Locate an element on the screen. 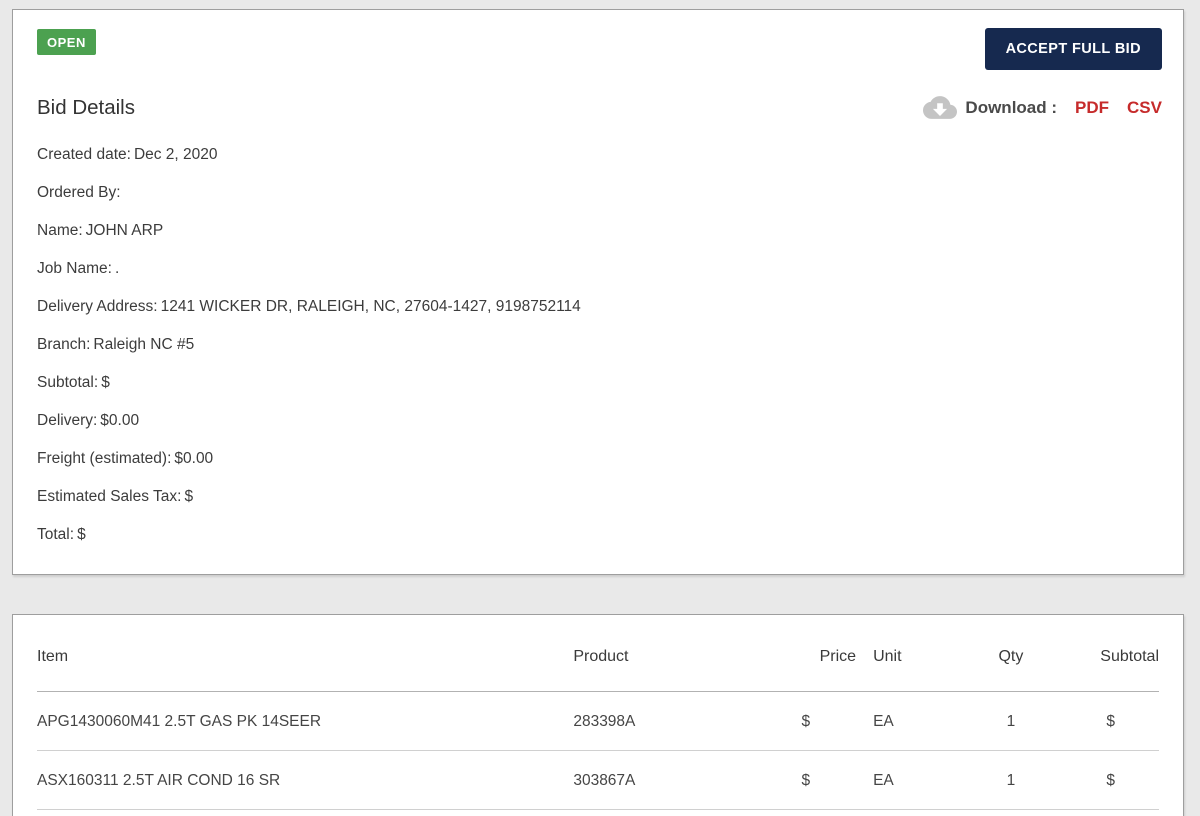 This screenshot has height=816, width=1200. detail-line-job-name: Job Name:. is located at coordinates (599, 269).